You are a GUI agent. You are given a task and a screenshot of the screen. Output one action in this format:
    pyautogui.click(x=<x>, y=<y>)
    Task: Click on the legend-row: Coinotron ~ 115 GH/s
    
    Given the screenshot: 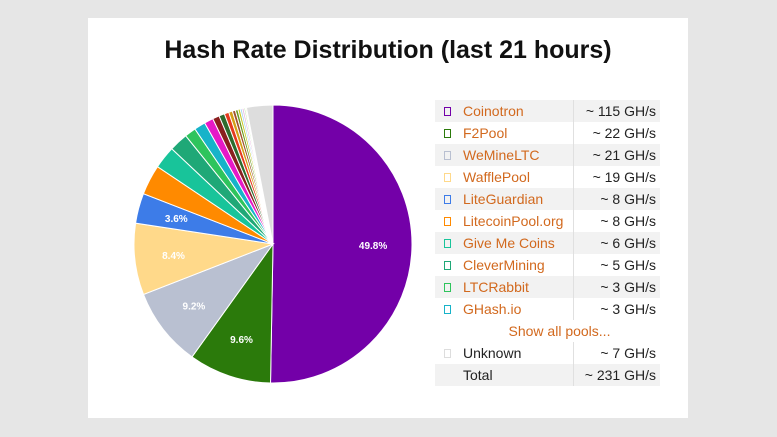 What is the action you would take?
    pyautogui.click(x=547, y=111)
    